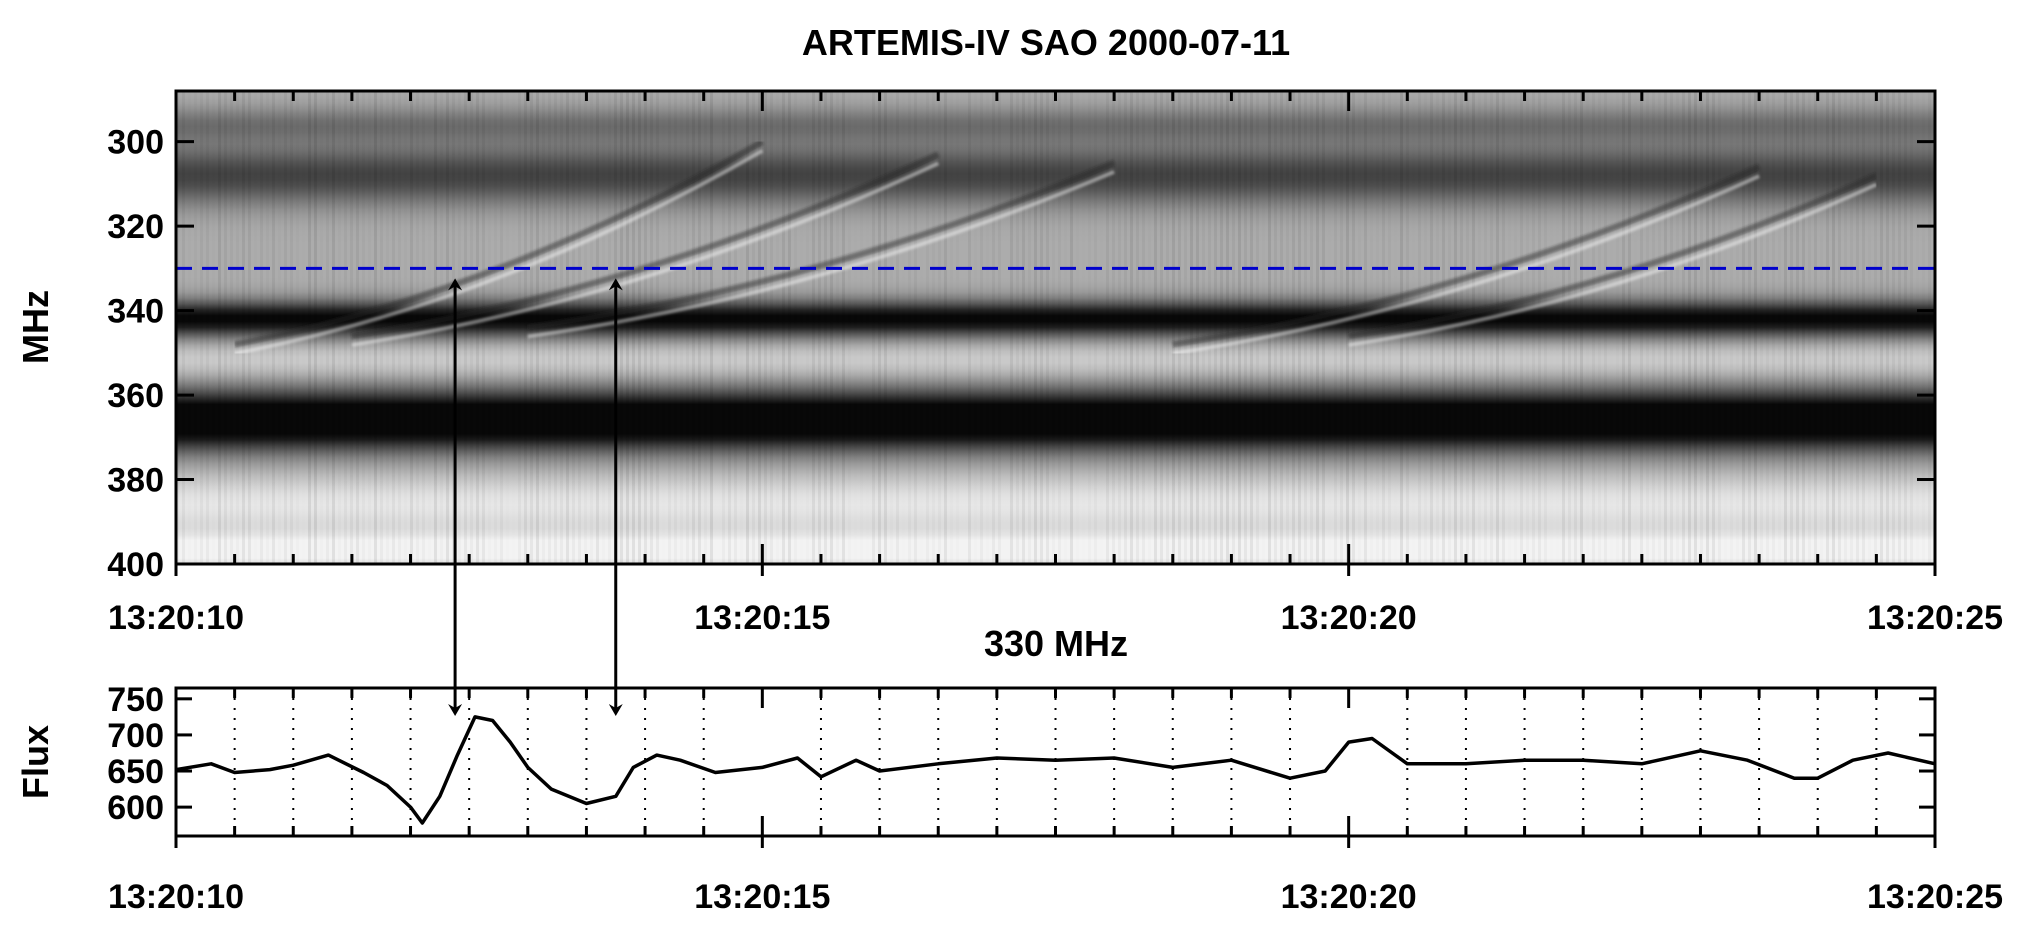 This screenshot has height=935, width=2037. I want to click on flux-panel-title: 330 MHz, so click(1056, 643).